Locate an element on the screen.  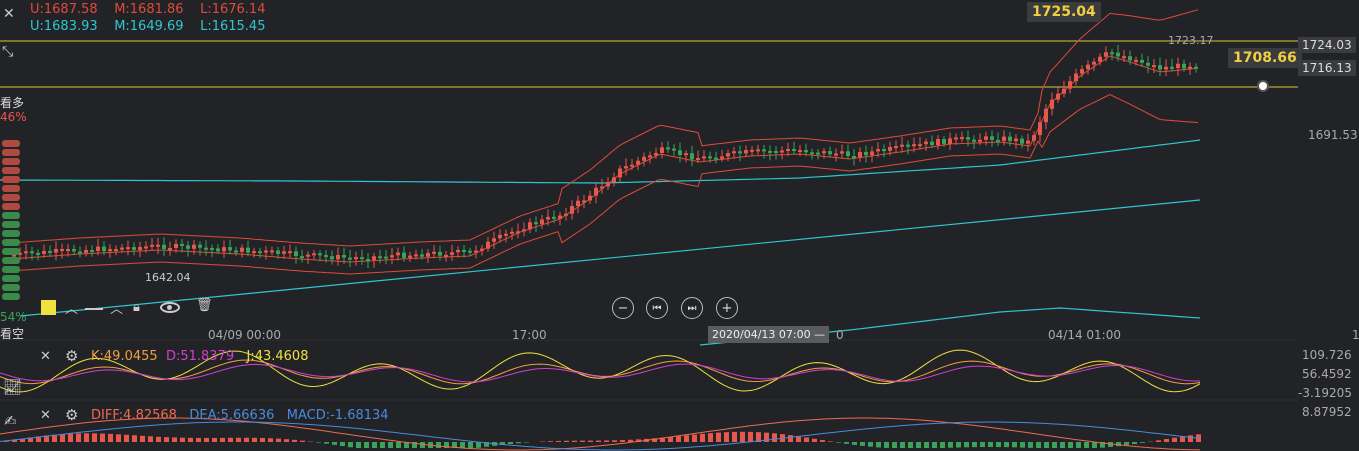
zoom-in-button: + is located at coordinates (727, 308).